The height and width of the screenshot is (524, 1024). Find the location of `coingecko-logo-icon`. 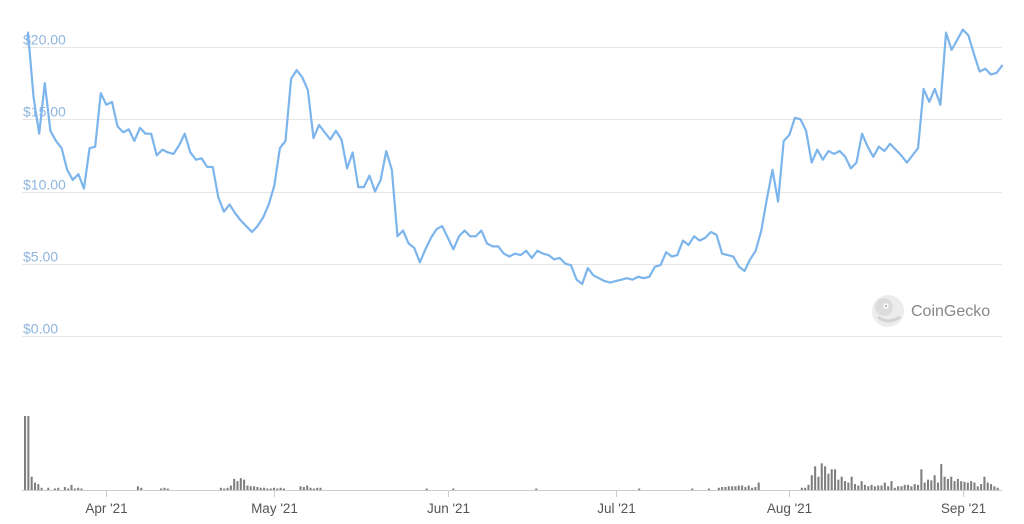

coingecko-logo-icon is located at coordinates (888, 311).